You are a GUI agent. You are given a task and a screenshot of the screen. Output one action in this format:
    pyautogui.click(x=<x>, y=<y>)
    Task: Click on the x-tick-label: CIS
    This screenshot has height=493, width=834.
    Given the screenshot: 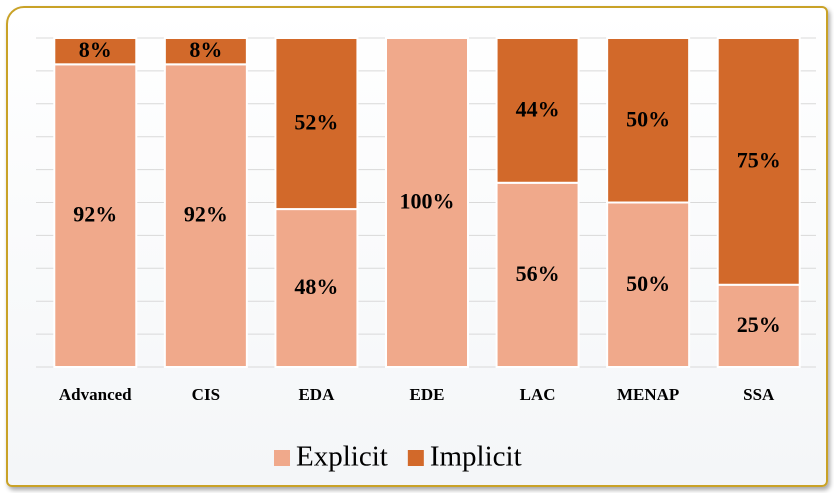 What is the action you would take?
    pyautogui.click(x=206, y=394)
    